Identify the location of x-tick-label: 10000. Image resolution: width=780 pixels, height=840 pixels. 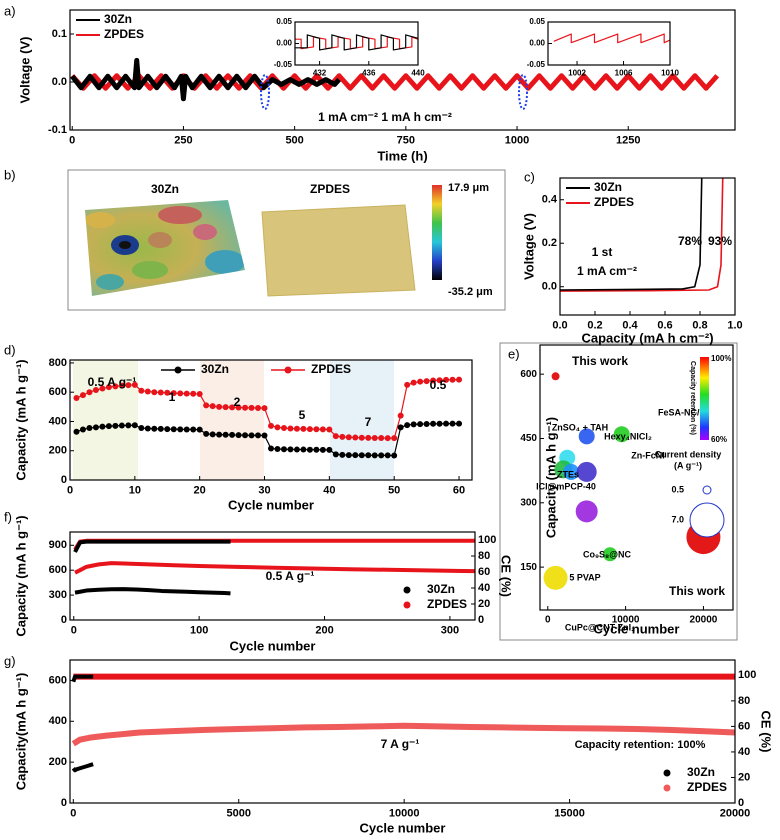
(404, 814).